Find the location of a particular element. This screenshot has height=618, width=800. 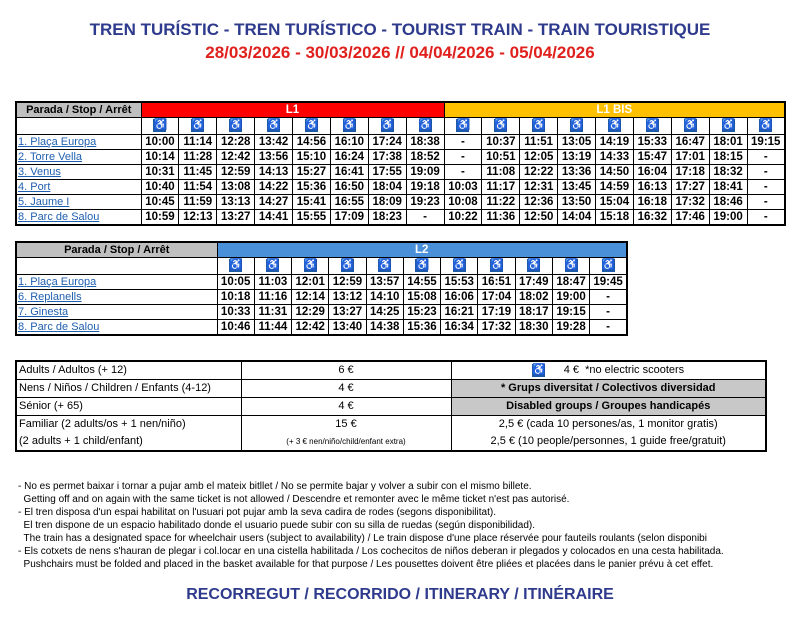

departure-time: 12:22 is located at coordinates (539, 172).